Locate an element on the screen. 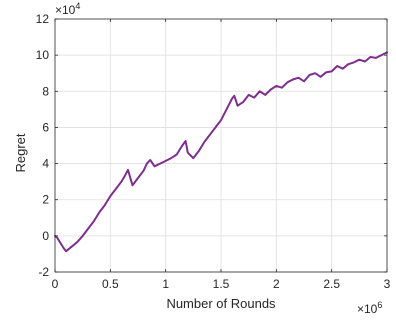 The height and width of the screenshot is (320, 396). y-axis-label: Regret is located at coordinates (20, 152).